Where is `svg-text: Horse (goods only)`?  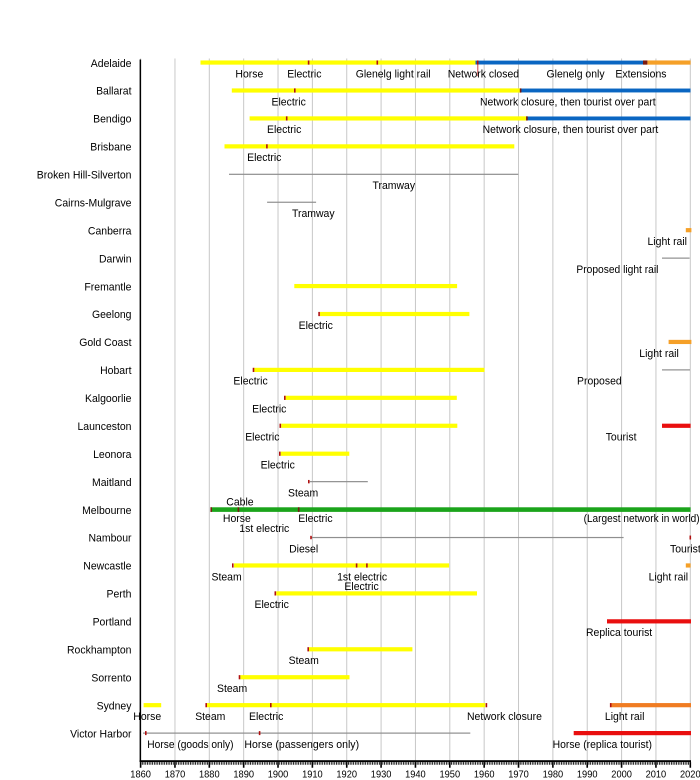
svg-text: Horse (goods only) is located at coordinates (190, 745).